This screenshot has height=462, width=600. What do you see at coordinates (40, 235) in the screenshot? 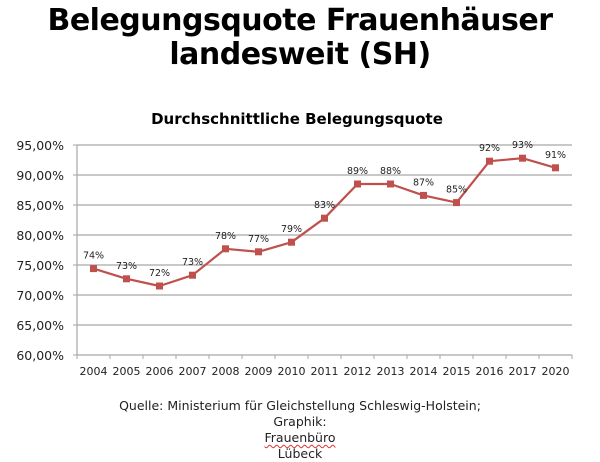
I see `y-tick-label: 80,00%` at bounding box center [40, 235].